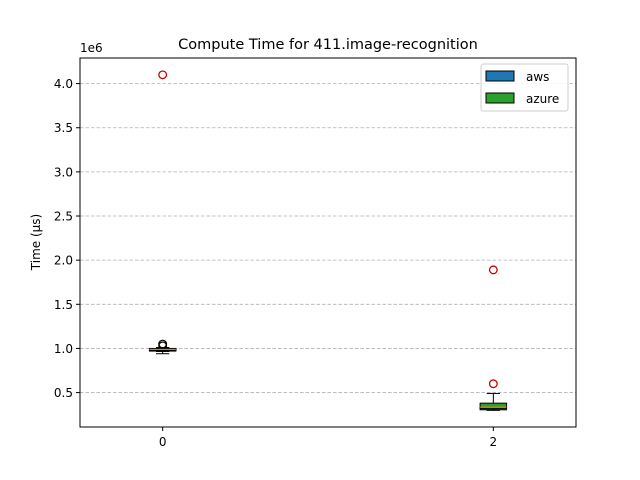 The height and width of the screenshot is (480, 640). Describe the element at coordinates (36, 242) in the screenshot. I see `y-axis-label: Time (µs)` at that location.